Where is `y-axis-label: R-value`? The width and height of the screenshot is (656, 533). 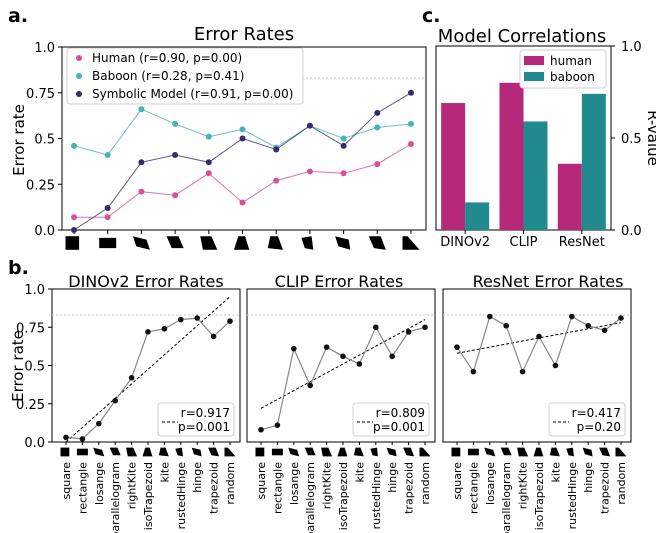
y-axis-label: R-value is located at coordinates (650, 138).